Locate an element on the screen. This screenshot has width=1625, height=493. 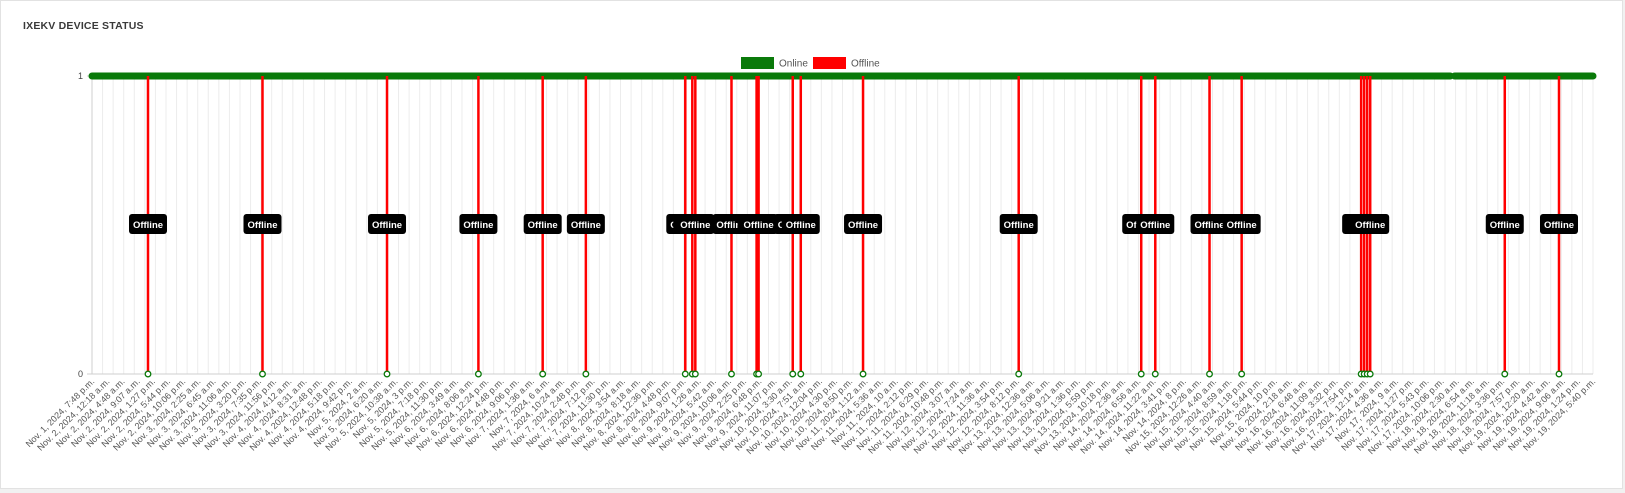
legend-label-offline: Offline is located at coordinates (865, 64).